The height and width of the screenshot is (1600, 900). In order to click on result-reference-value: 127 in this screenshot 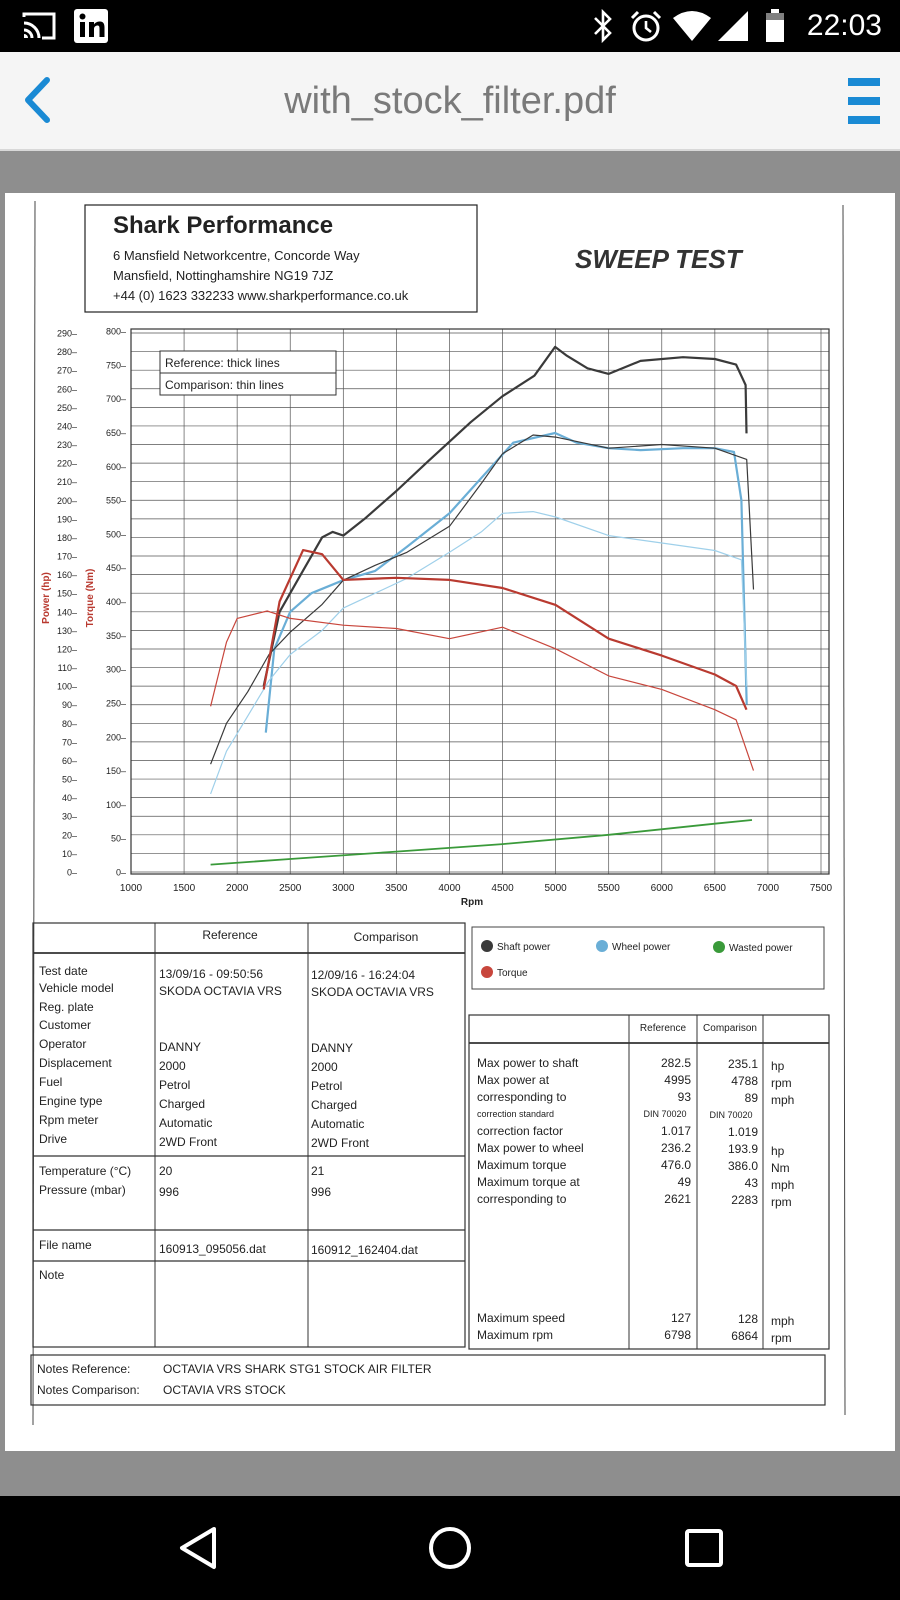, I will do `click(681, 1318)`.